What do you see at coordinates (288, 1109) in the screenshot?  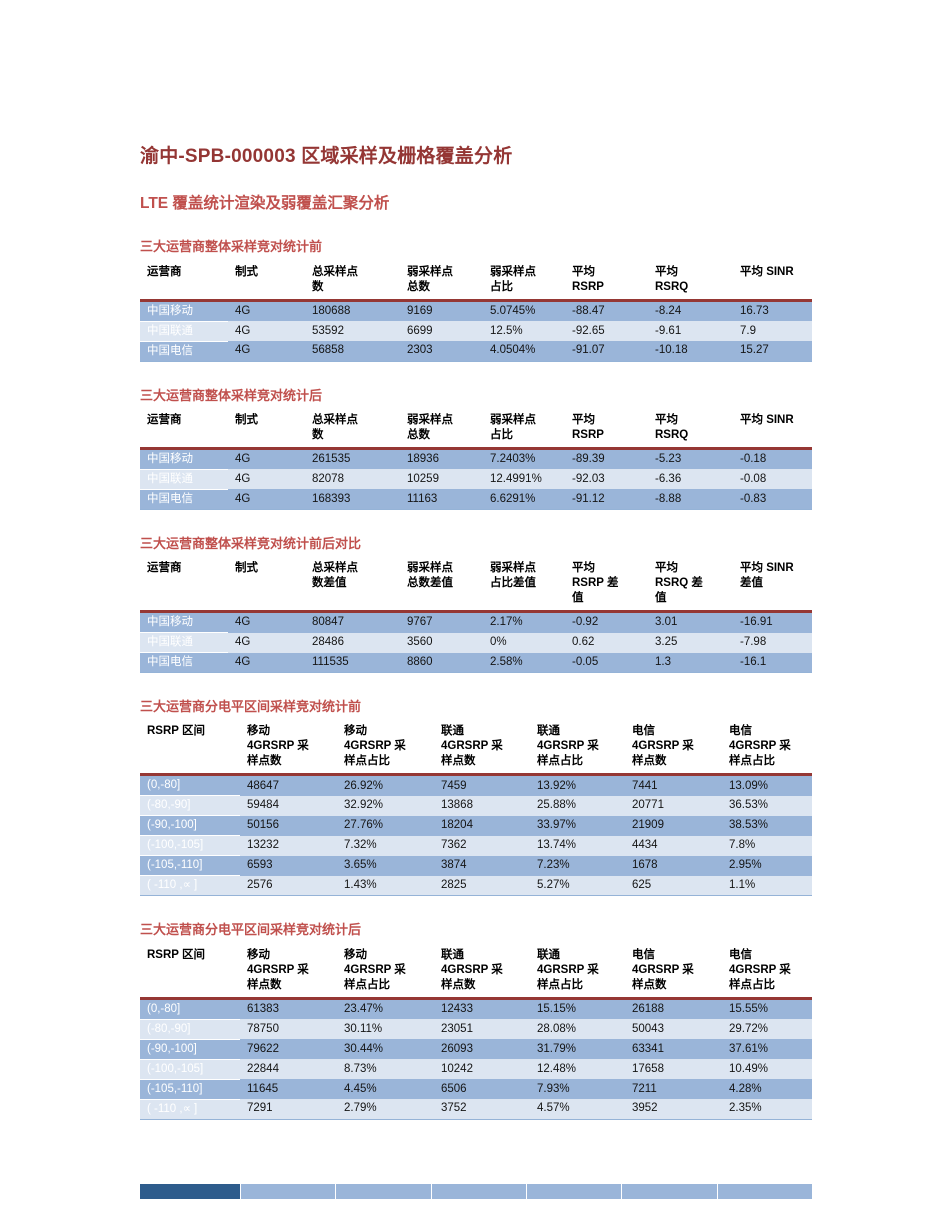 I see `data-cell: 7291` at bounding box center [288, 1109].